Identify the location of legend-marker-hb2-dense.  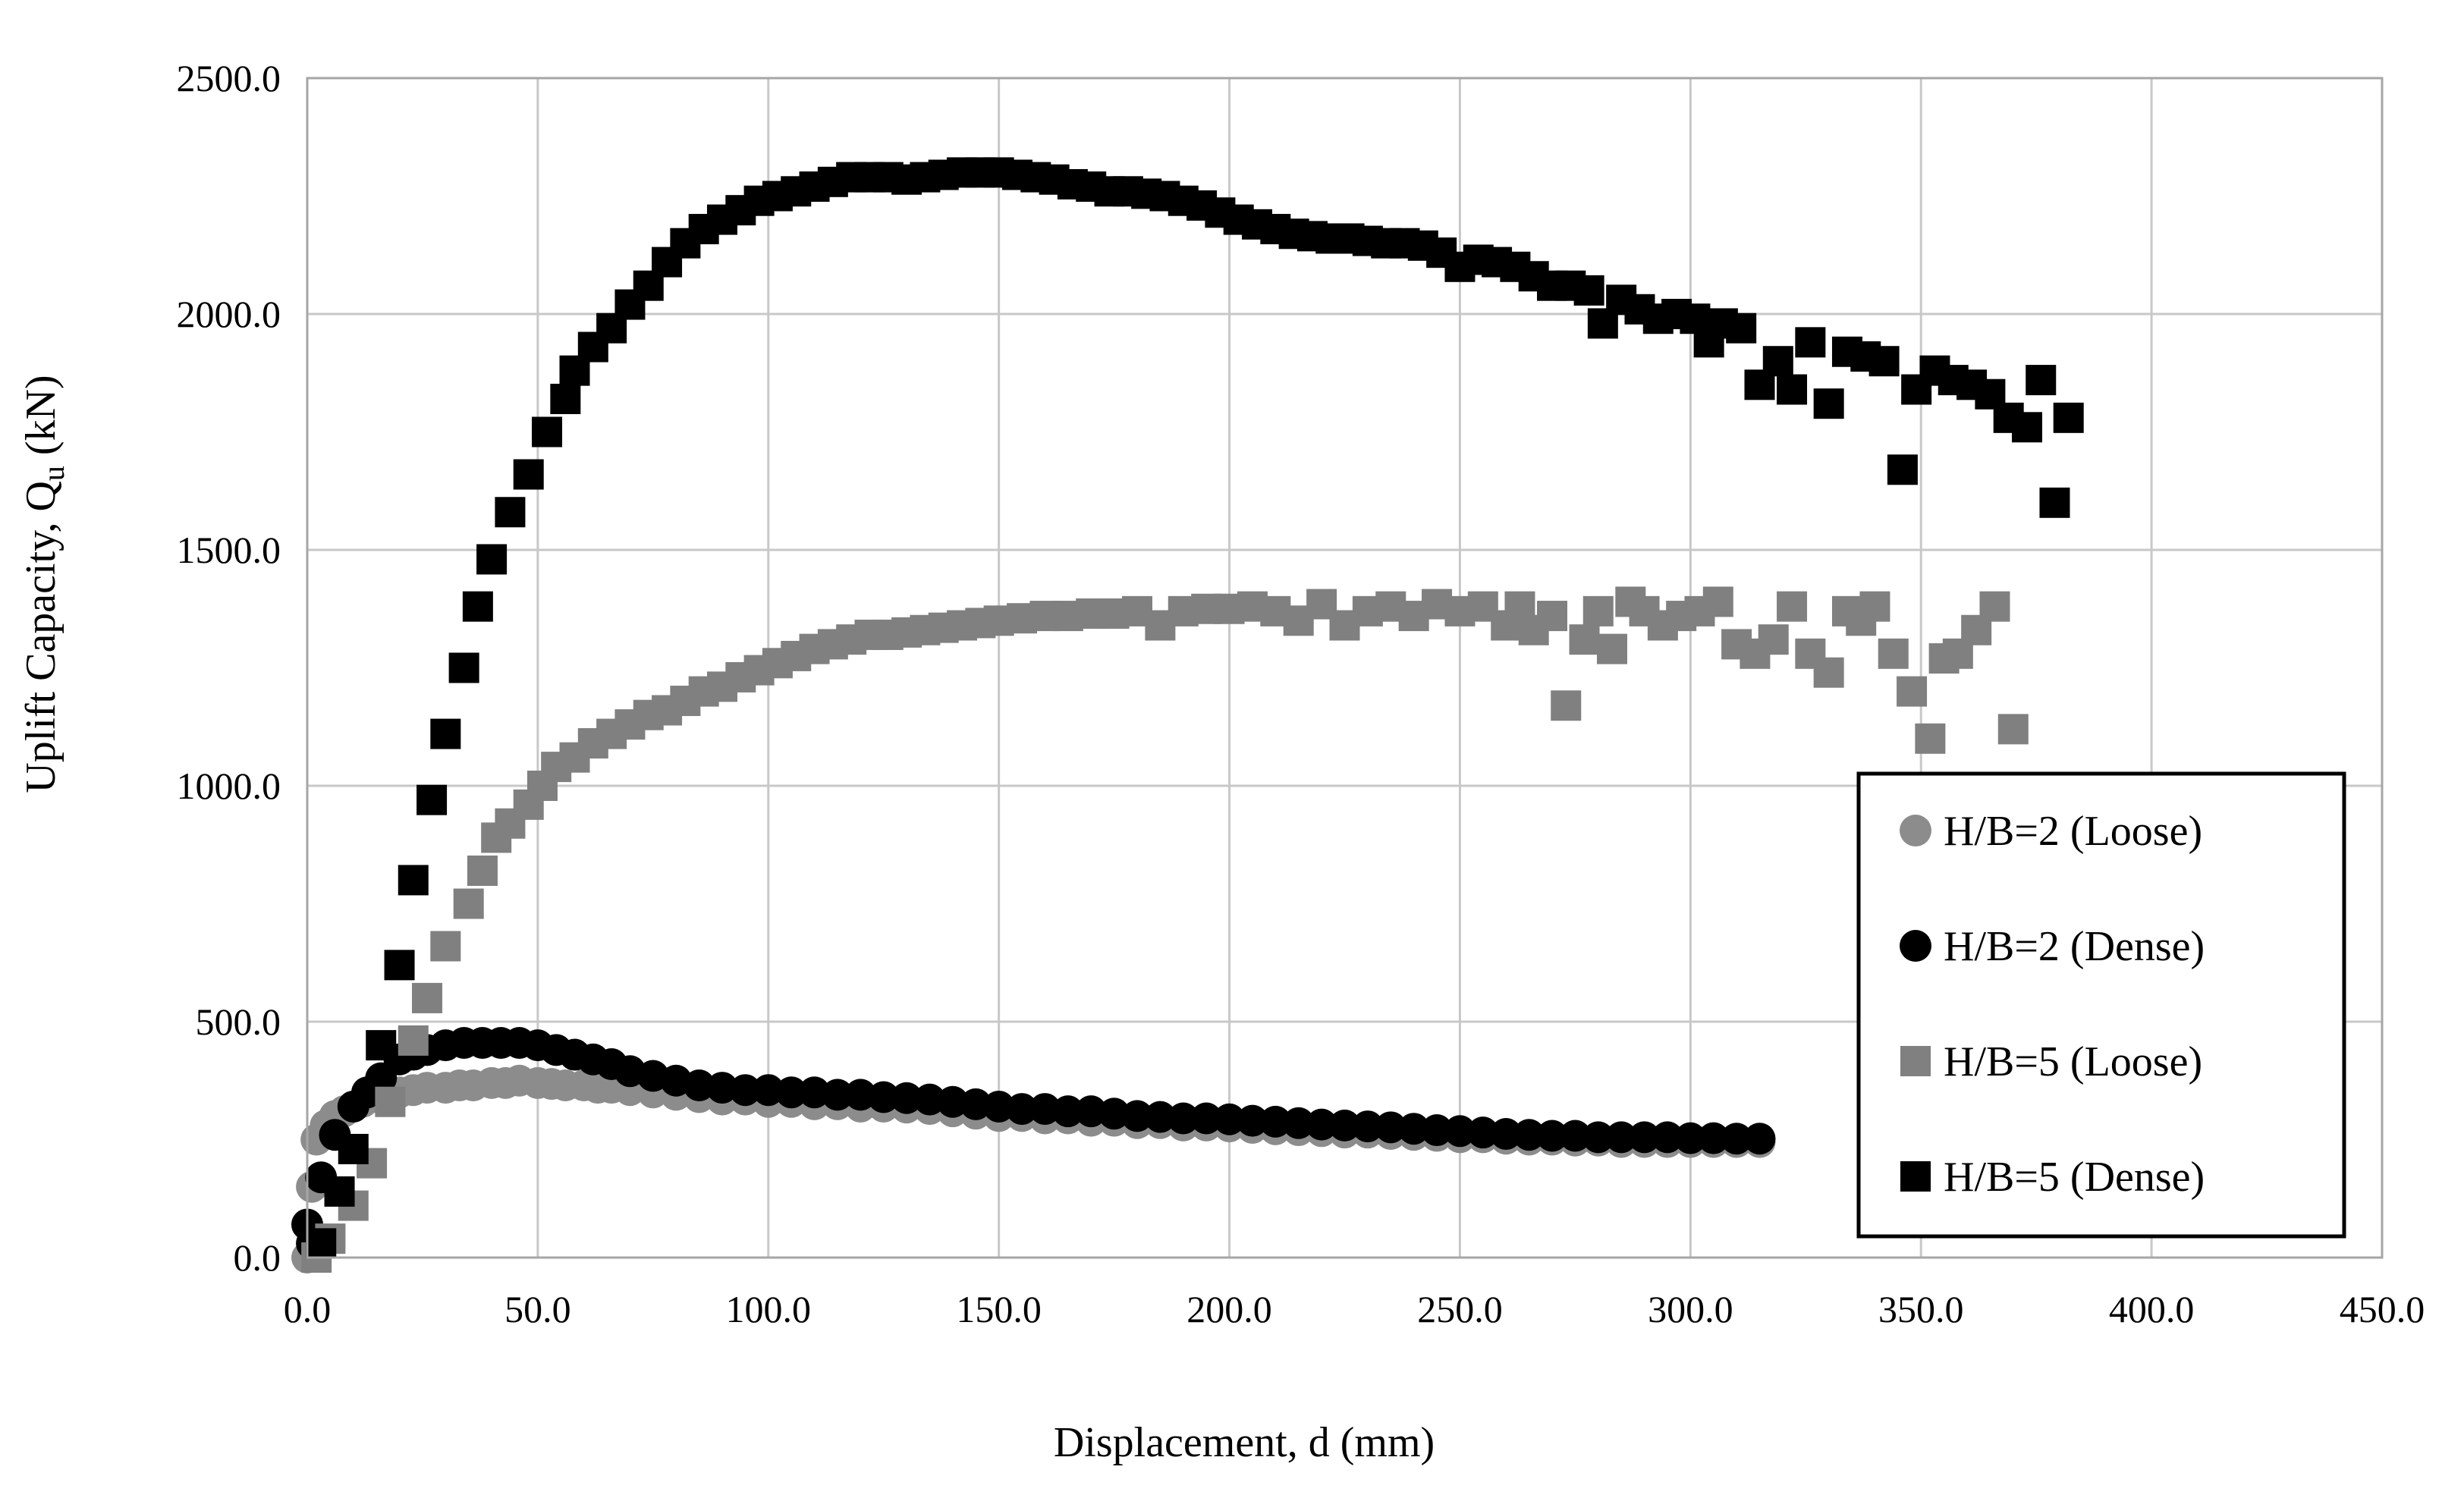
(1915, 946).